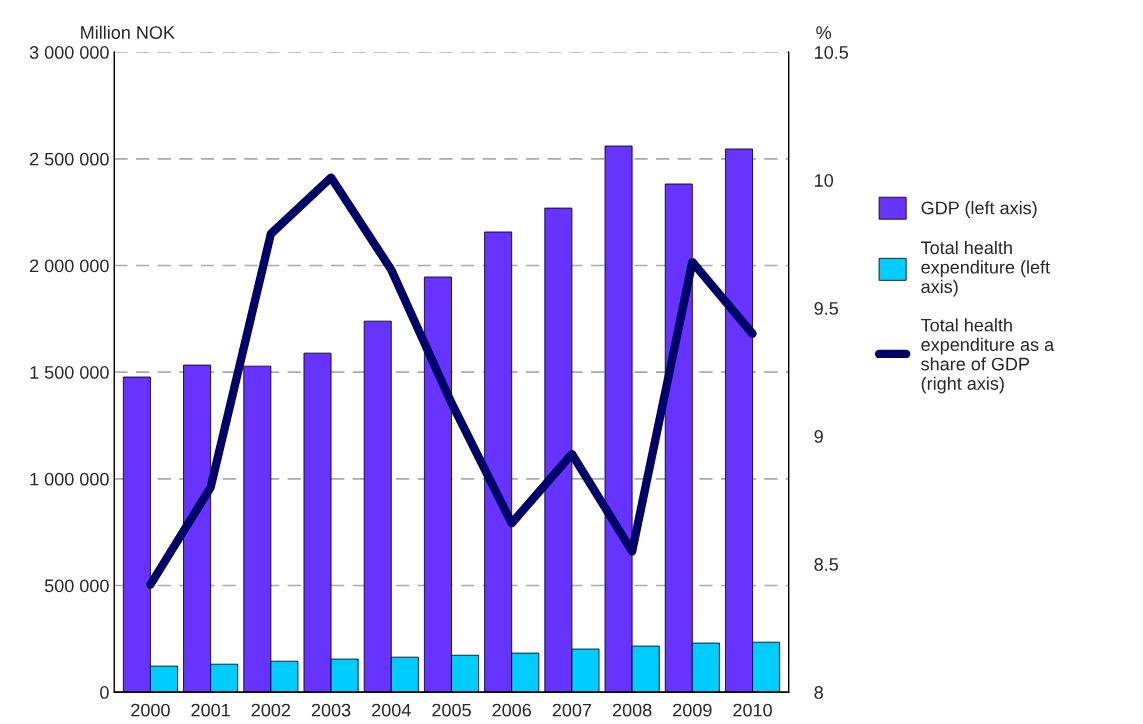 The width and height of the screenshot is (1143, 724). Describe the element at coordinates (824, 180) in the screenshot. I see `y2-tick-label: 10` at that location.